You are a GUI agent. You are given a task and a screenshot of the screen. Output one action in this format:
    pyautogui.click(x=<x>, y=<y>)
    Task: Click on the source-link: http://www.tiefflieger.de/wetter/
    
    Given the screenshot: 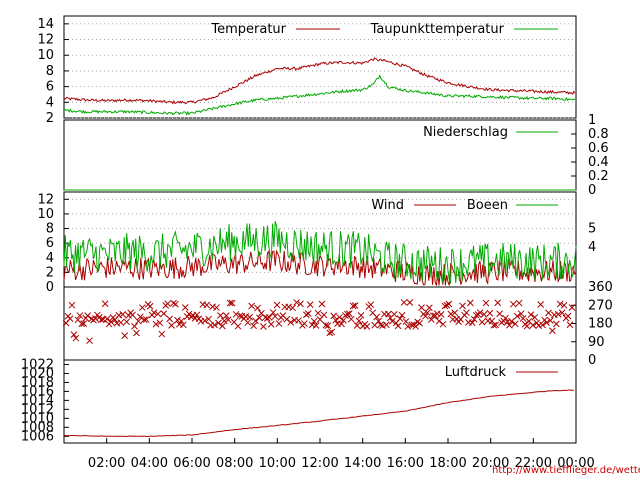 What is the action you would take?
    pyautogui.click(x=566, y=470)
    